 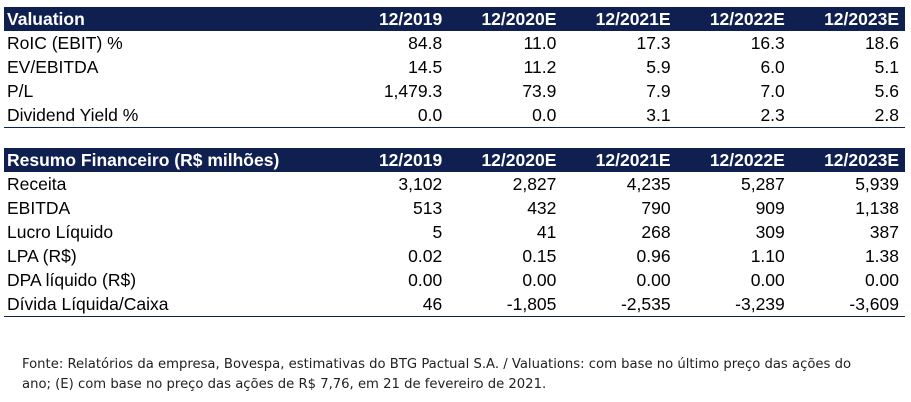 What do you see at coordinates (653, 255) in the screenshot?
I see `table-cell: 0.96` at bounding box center [653, 255].